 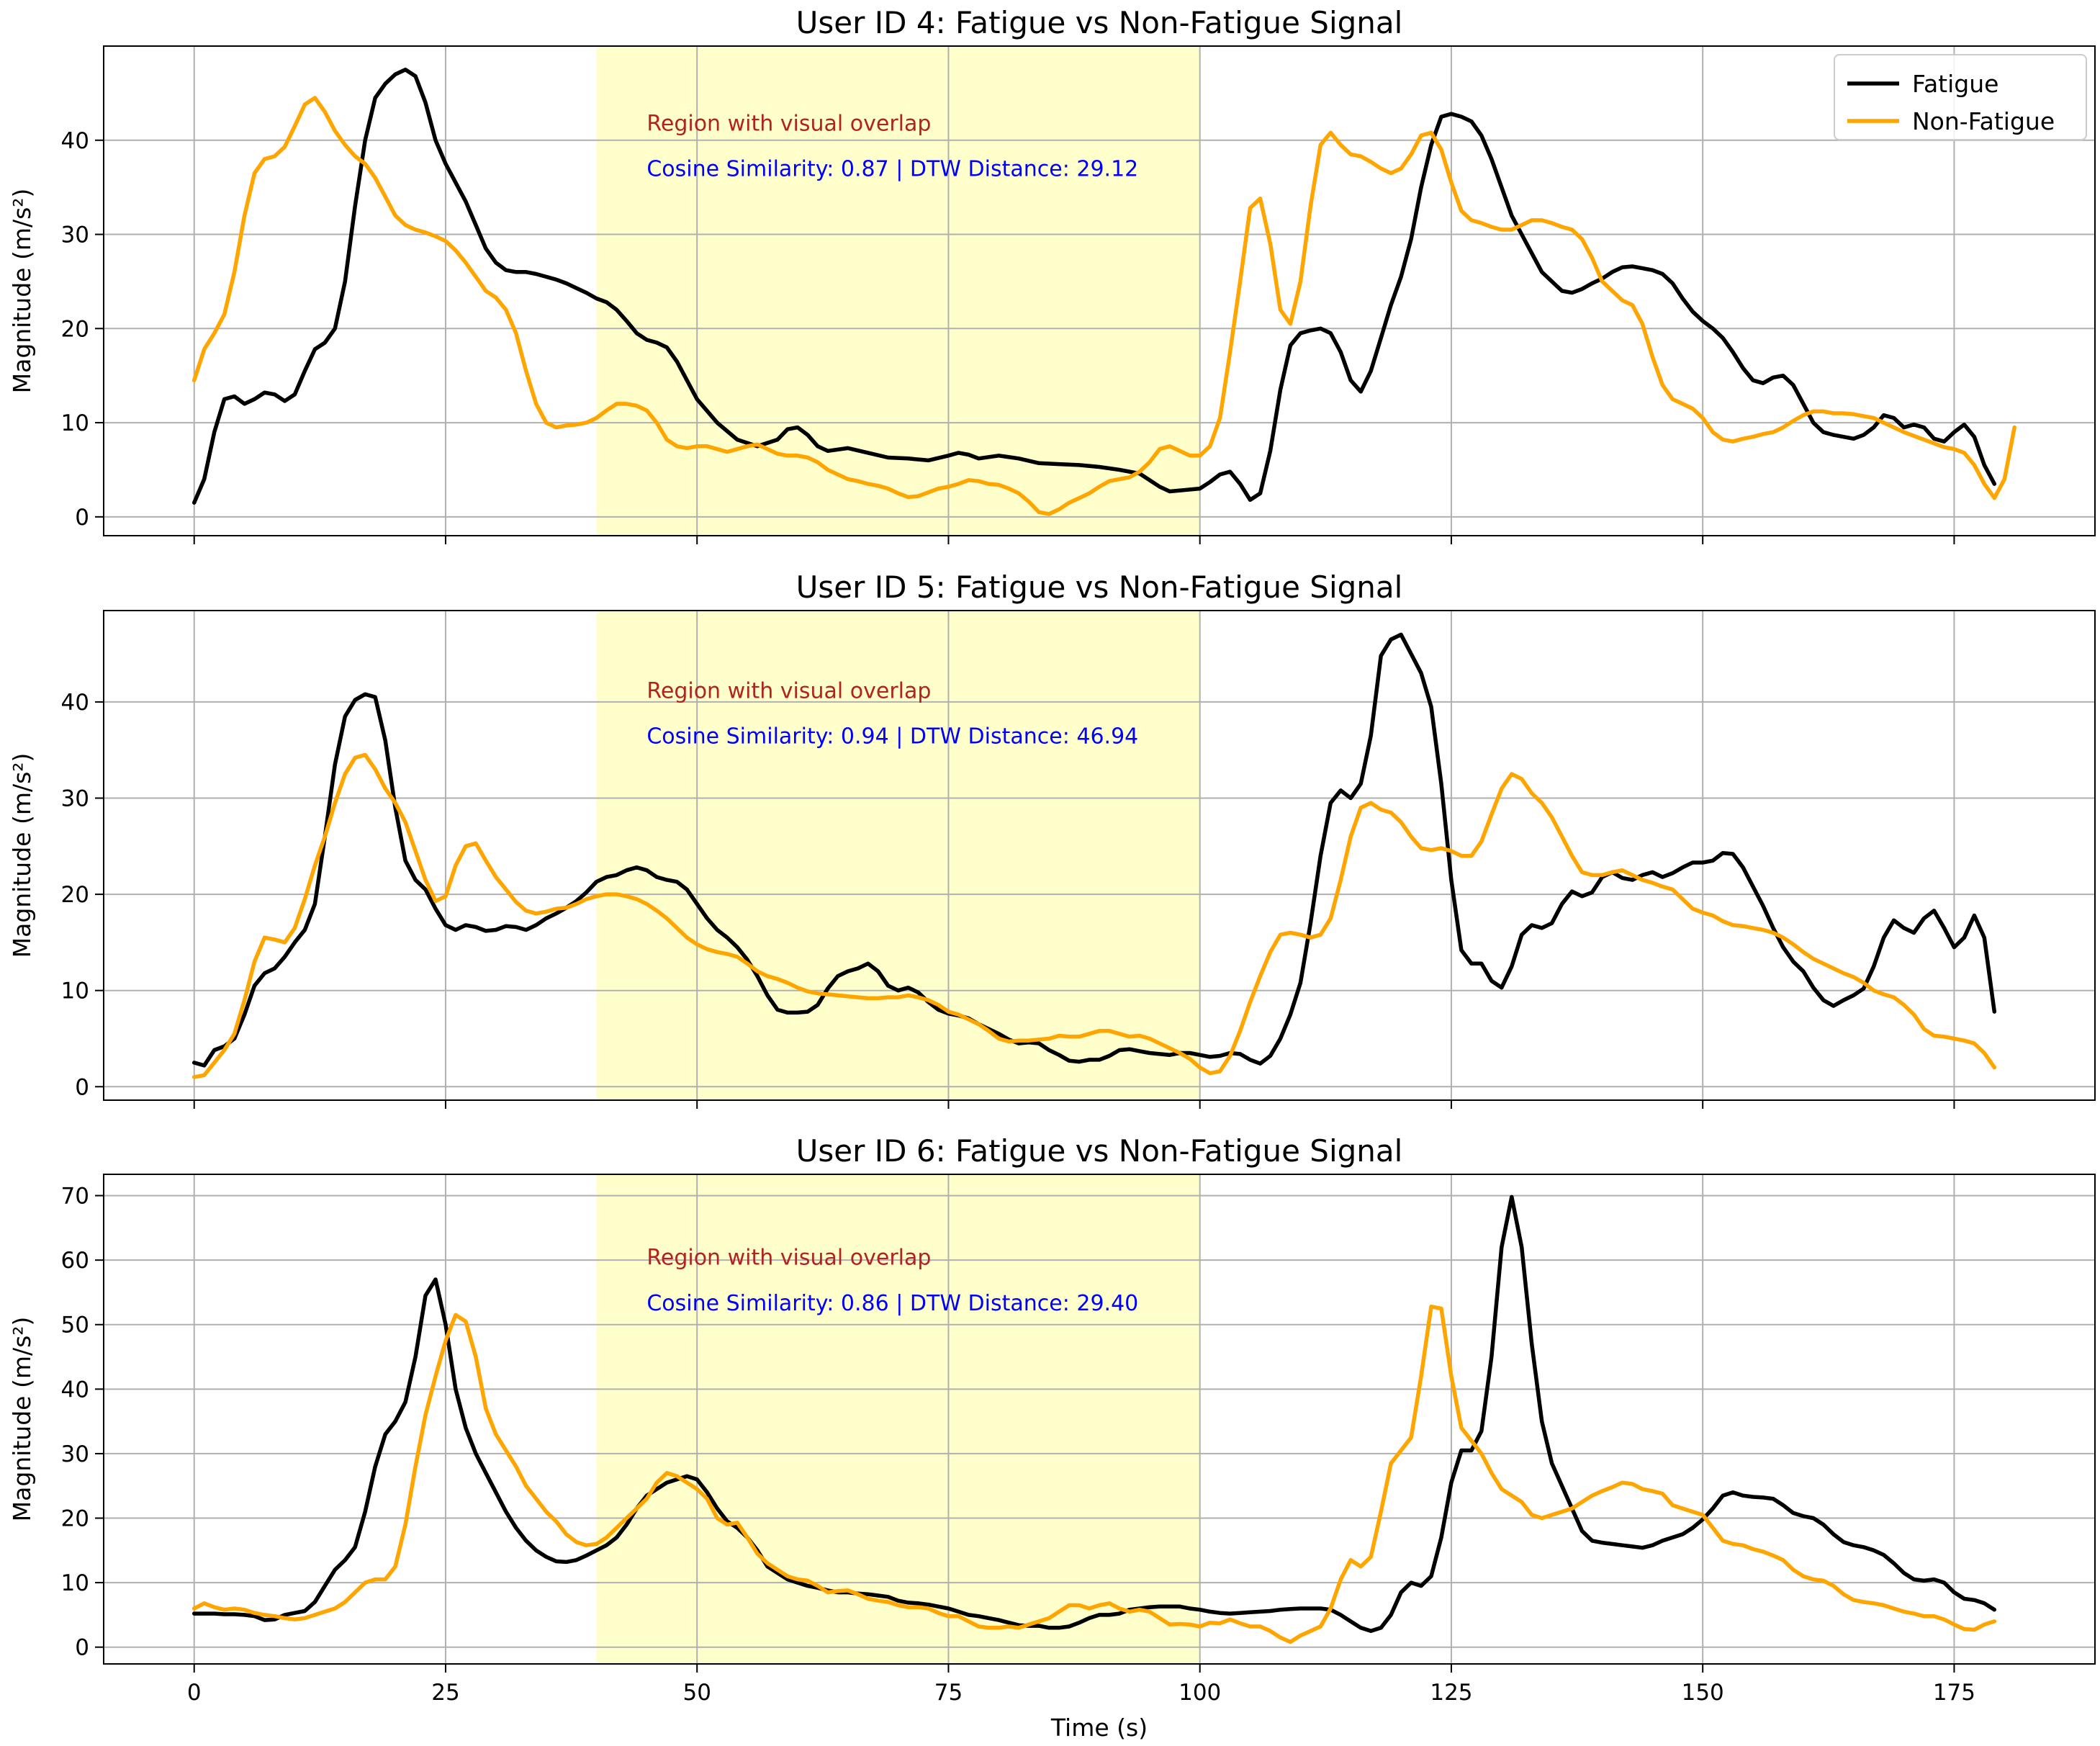 I want to click on y-tick-label: 60, so click(x=75, y=1261).